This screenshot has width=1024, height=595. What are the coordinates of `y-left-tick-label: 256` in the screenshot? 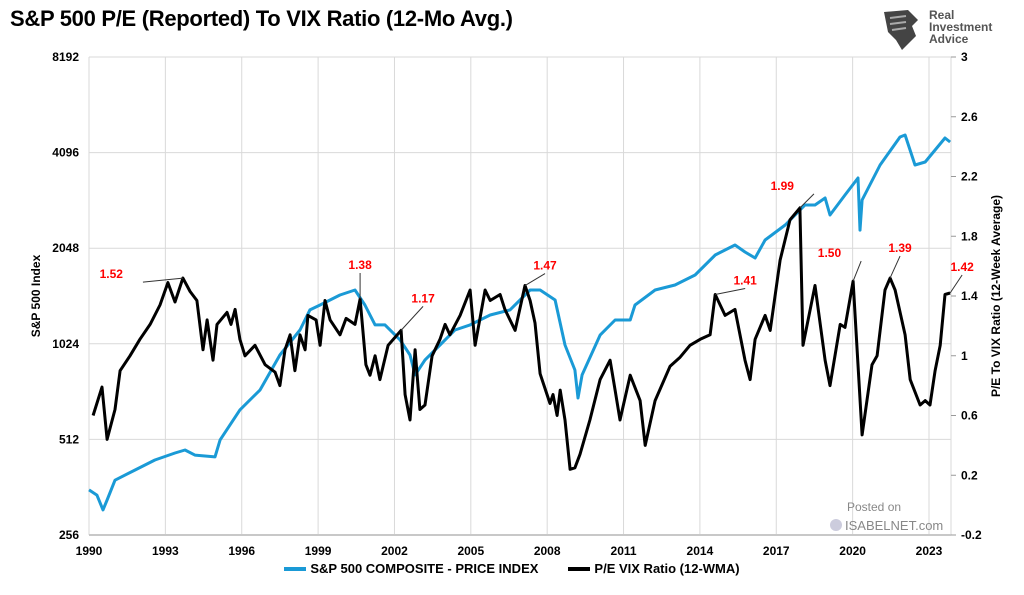 It's located at (69, 535).